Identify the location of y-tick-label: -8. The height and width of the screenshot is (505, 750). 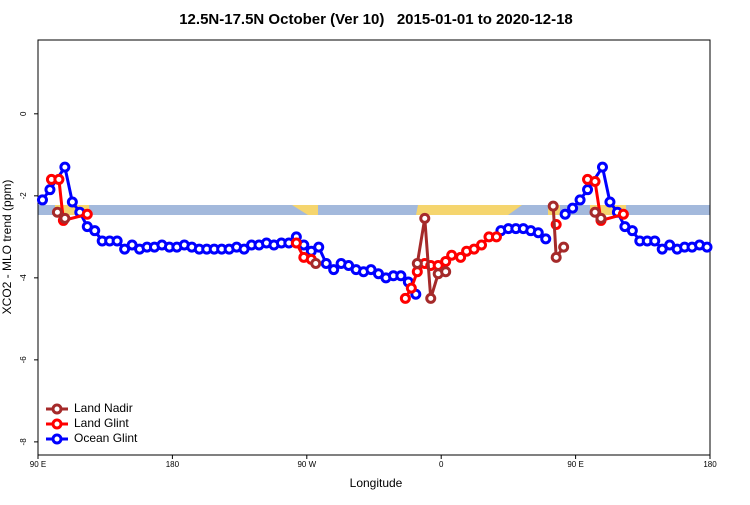
(23, 442).